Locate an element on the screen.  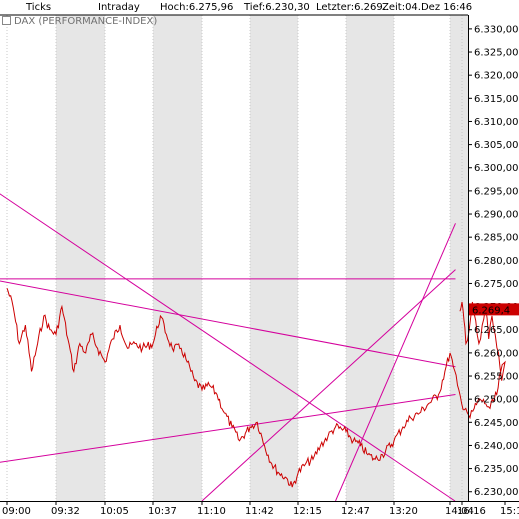
y-tick-label: 6.295,00 is located at coordinates (496, 191).